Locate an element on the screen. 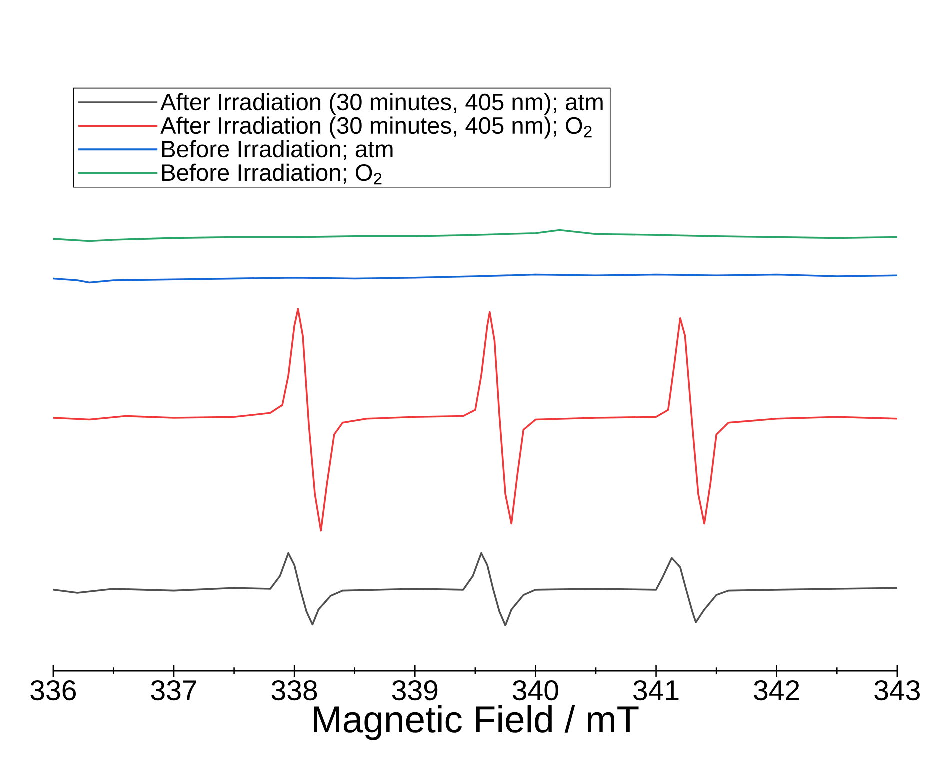 The width and height of the screenshot is (933, 783). legend-label: After Irradiation (30 minutes, 405 nm); atm is located at coordinates (381, 104).